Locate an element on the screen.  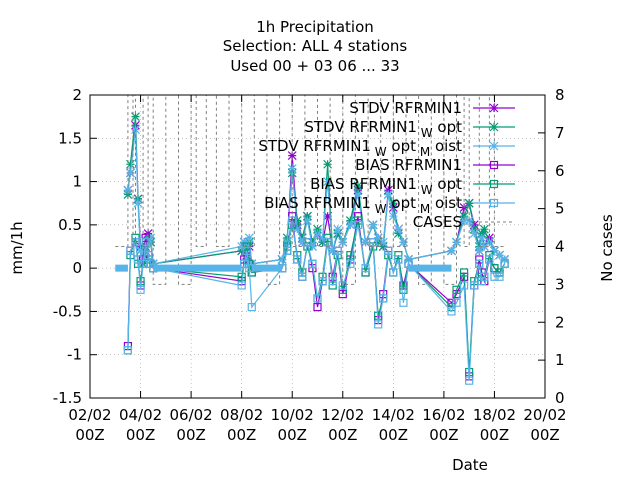
y-tick-label: -0.5 is located at coordinates (67, 311).